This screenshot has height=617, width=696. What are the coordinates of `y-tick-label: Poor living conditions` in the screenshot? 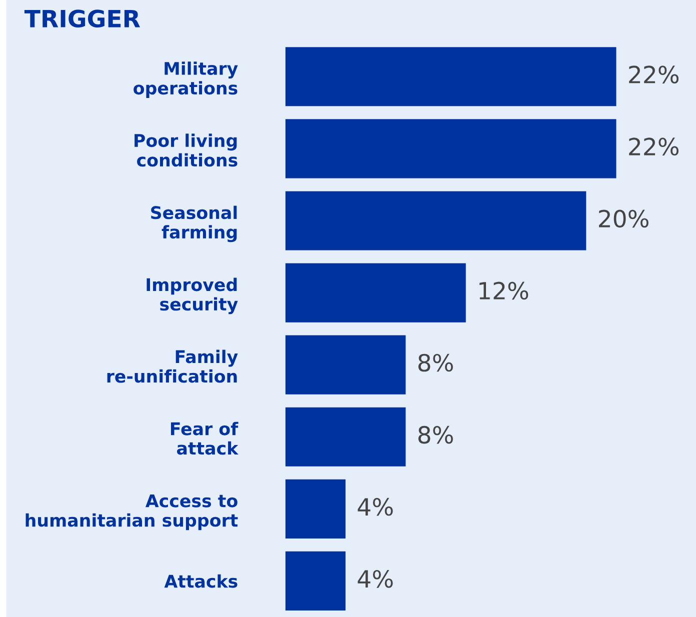 It's located at (186, 150).